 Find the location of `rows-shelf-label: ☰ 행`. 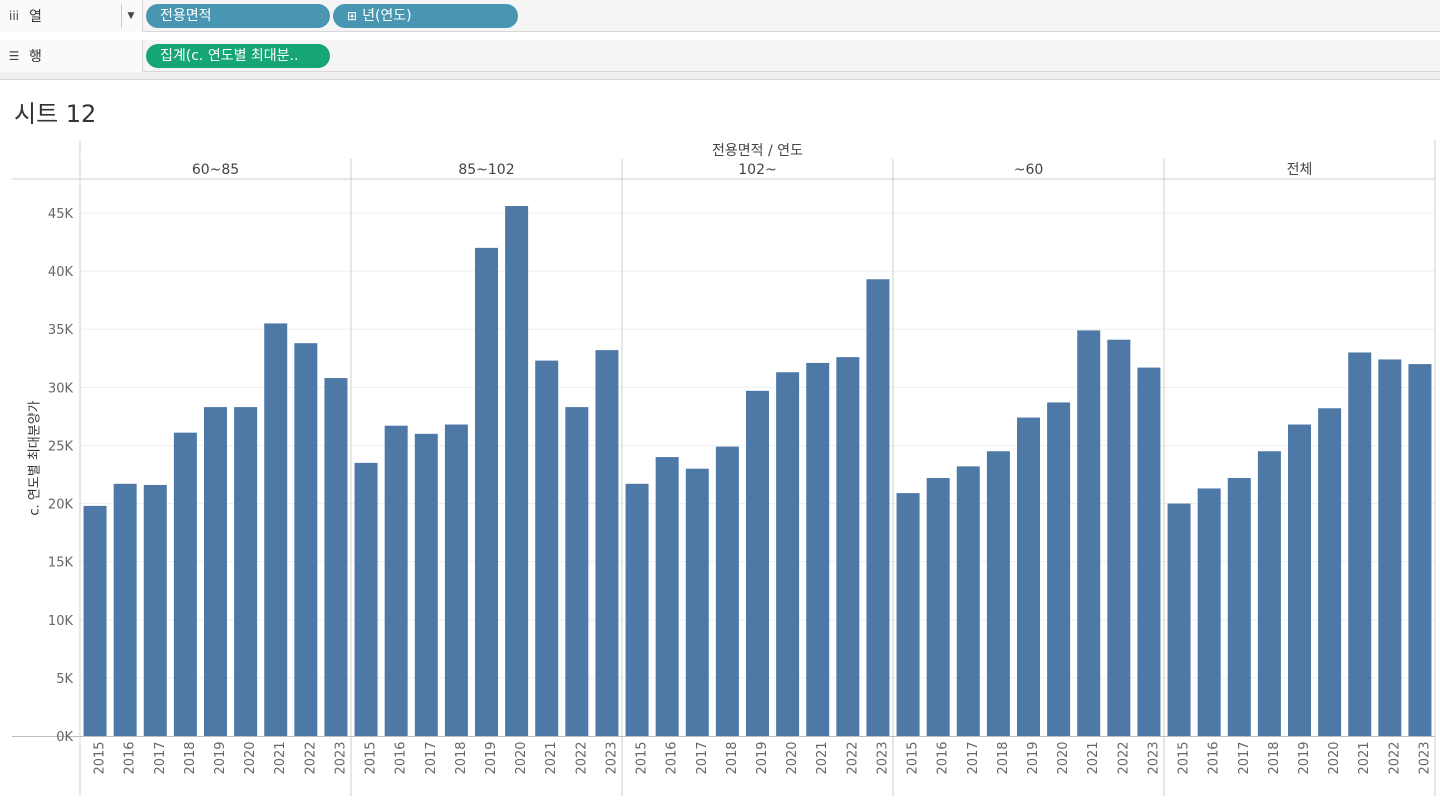

rows-shelf-label: ☰ 행 is located at coordinates (71, 56).